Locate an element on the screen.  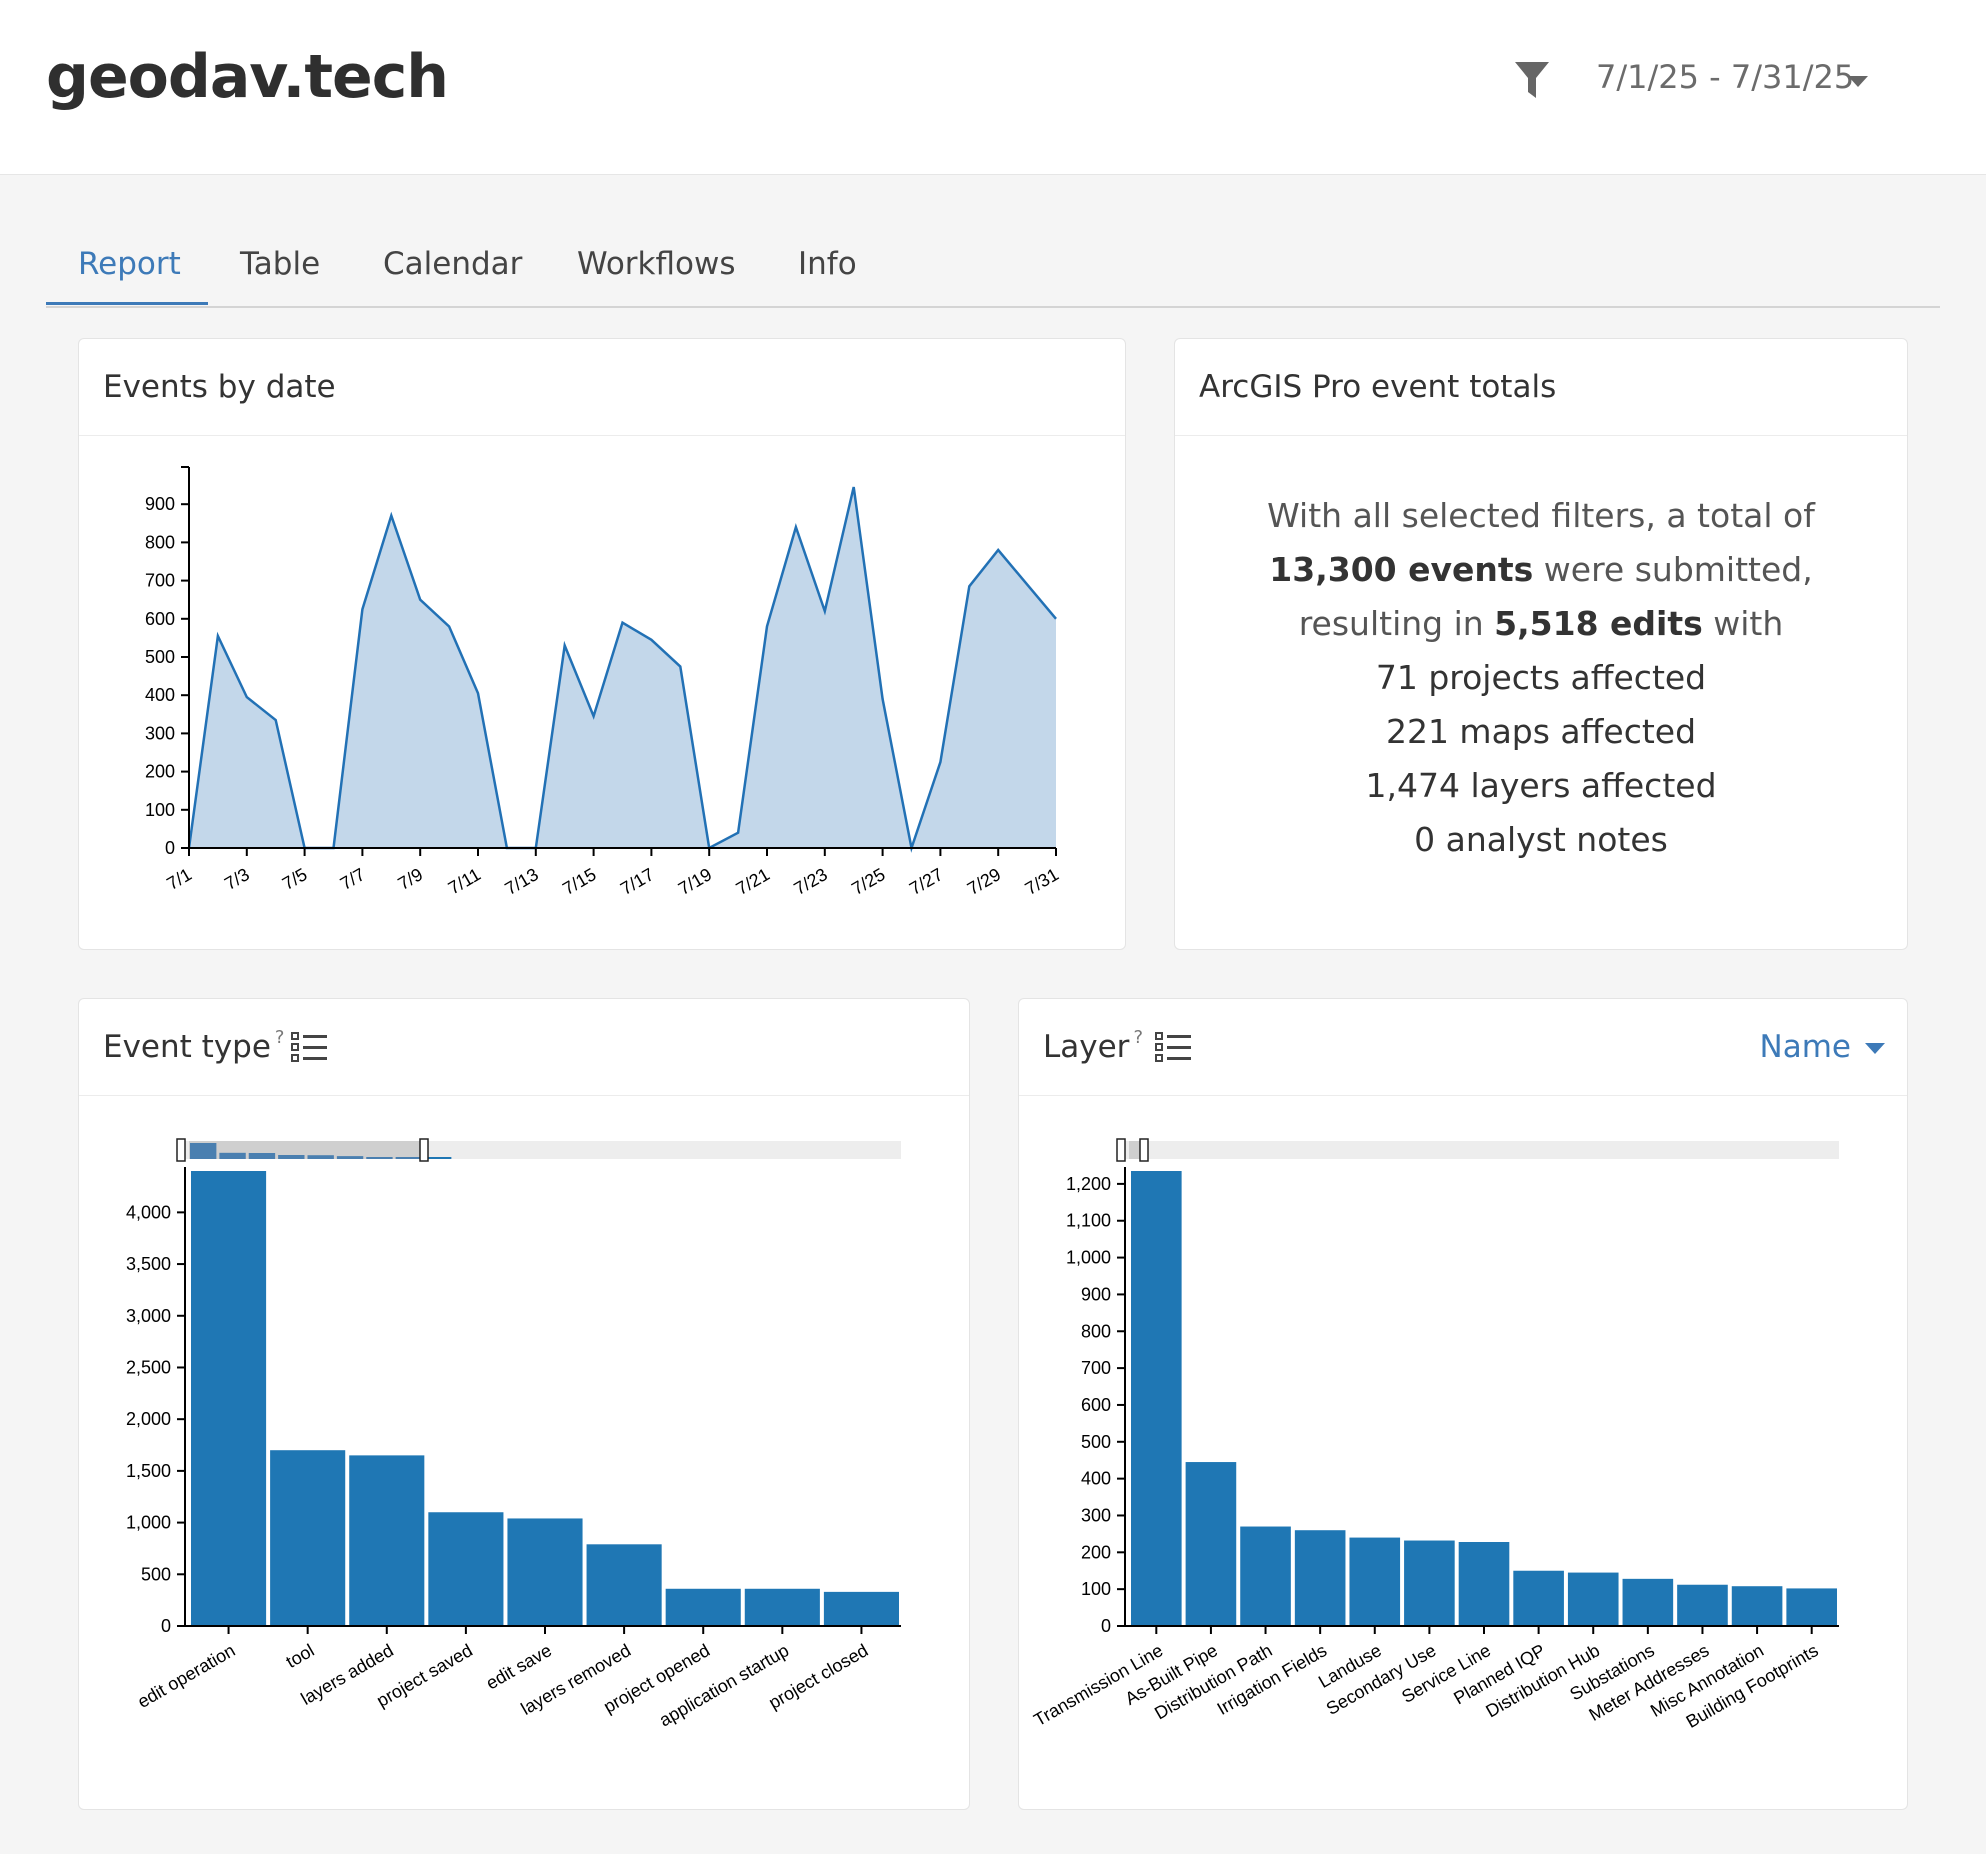
x-tick-label: 7/7 is located at coordinates (353, 879).